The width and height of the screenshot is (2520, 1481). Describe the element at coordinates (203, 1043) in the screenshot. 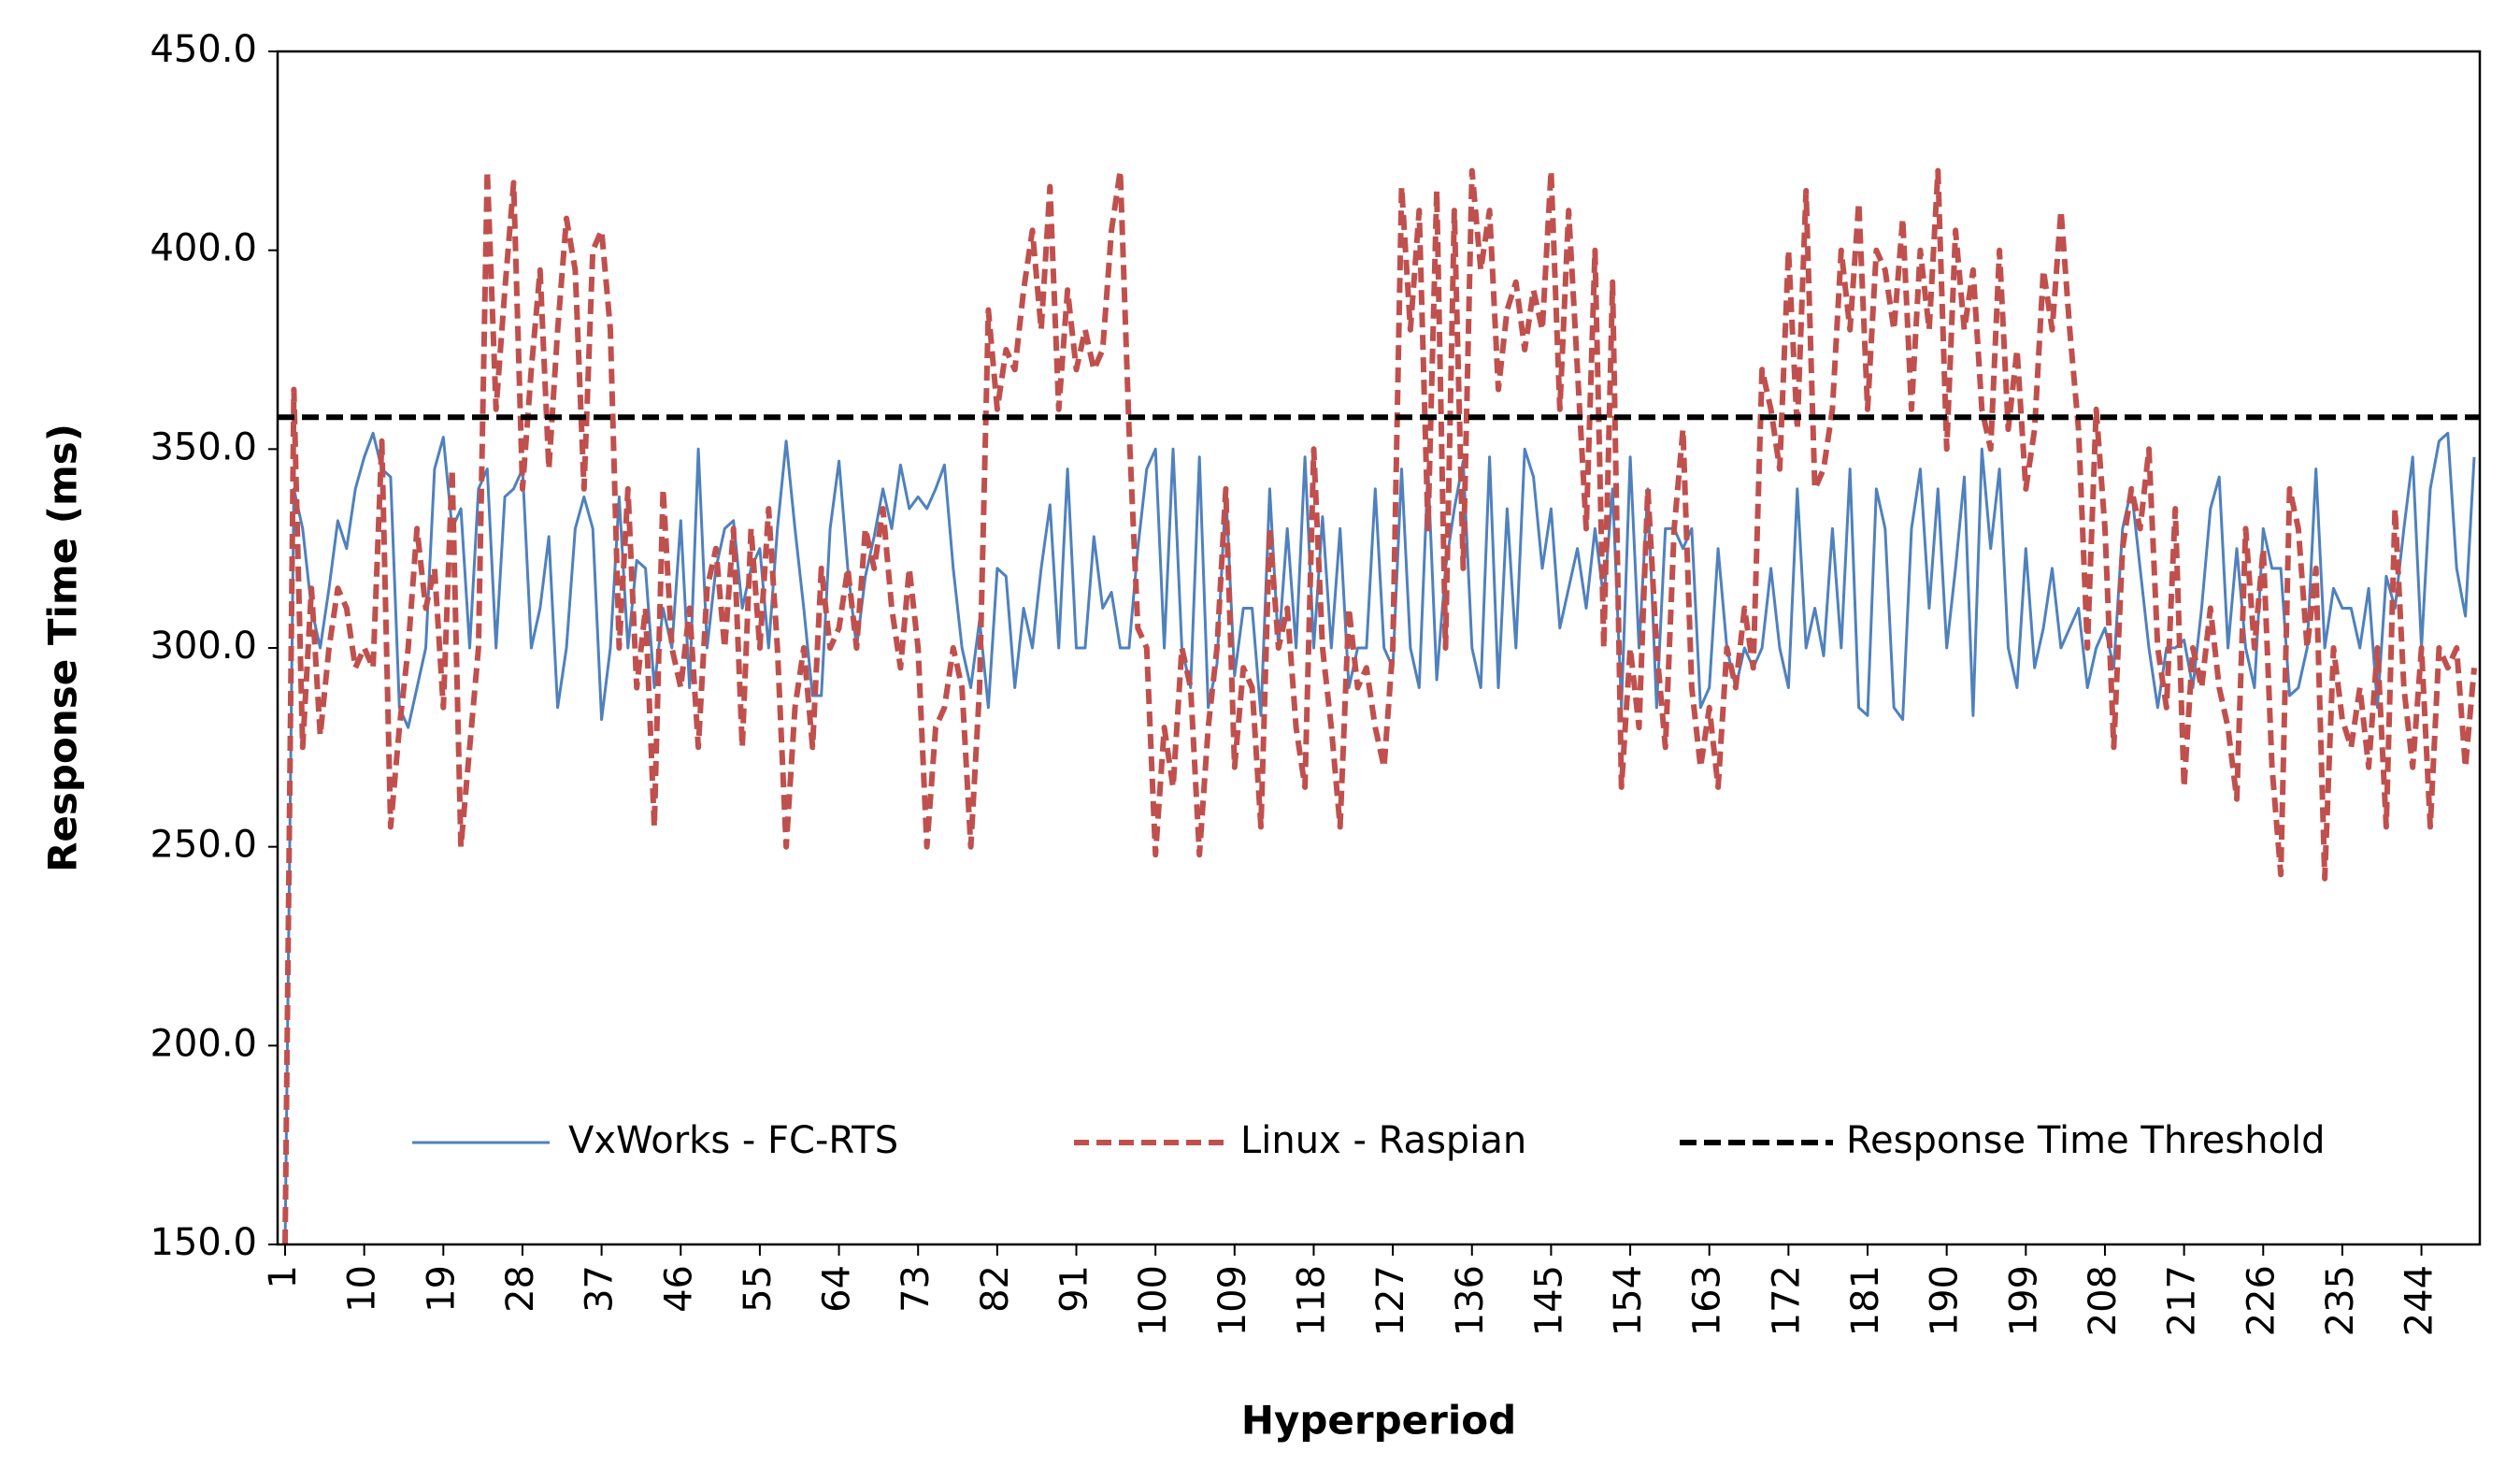

I see `y-tick-label: 200.0` at that location.